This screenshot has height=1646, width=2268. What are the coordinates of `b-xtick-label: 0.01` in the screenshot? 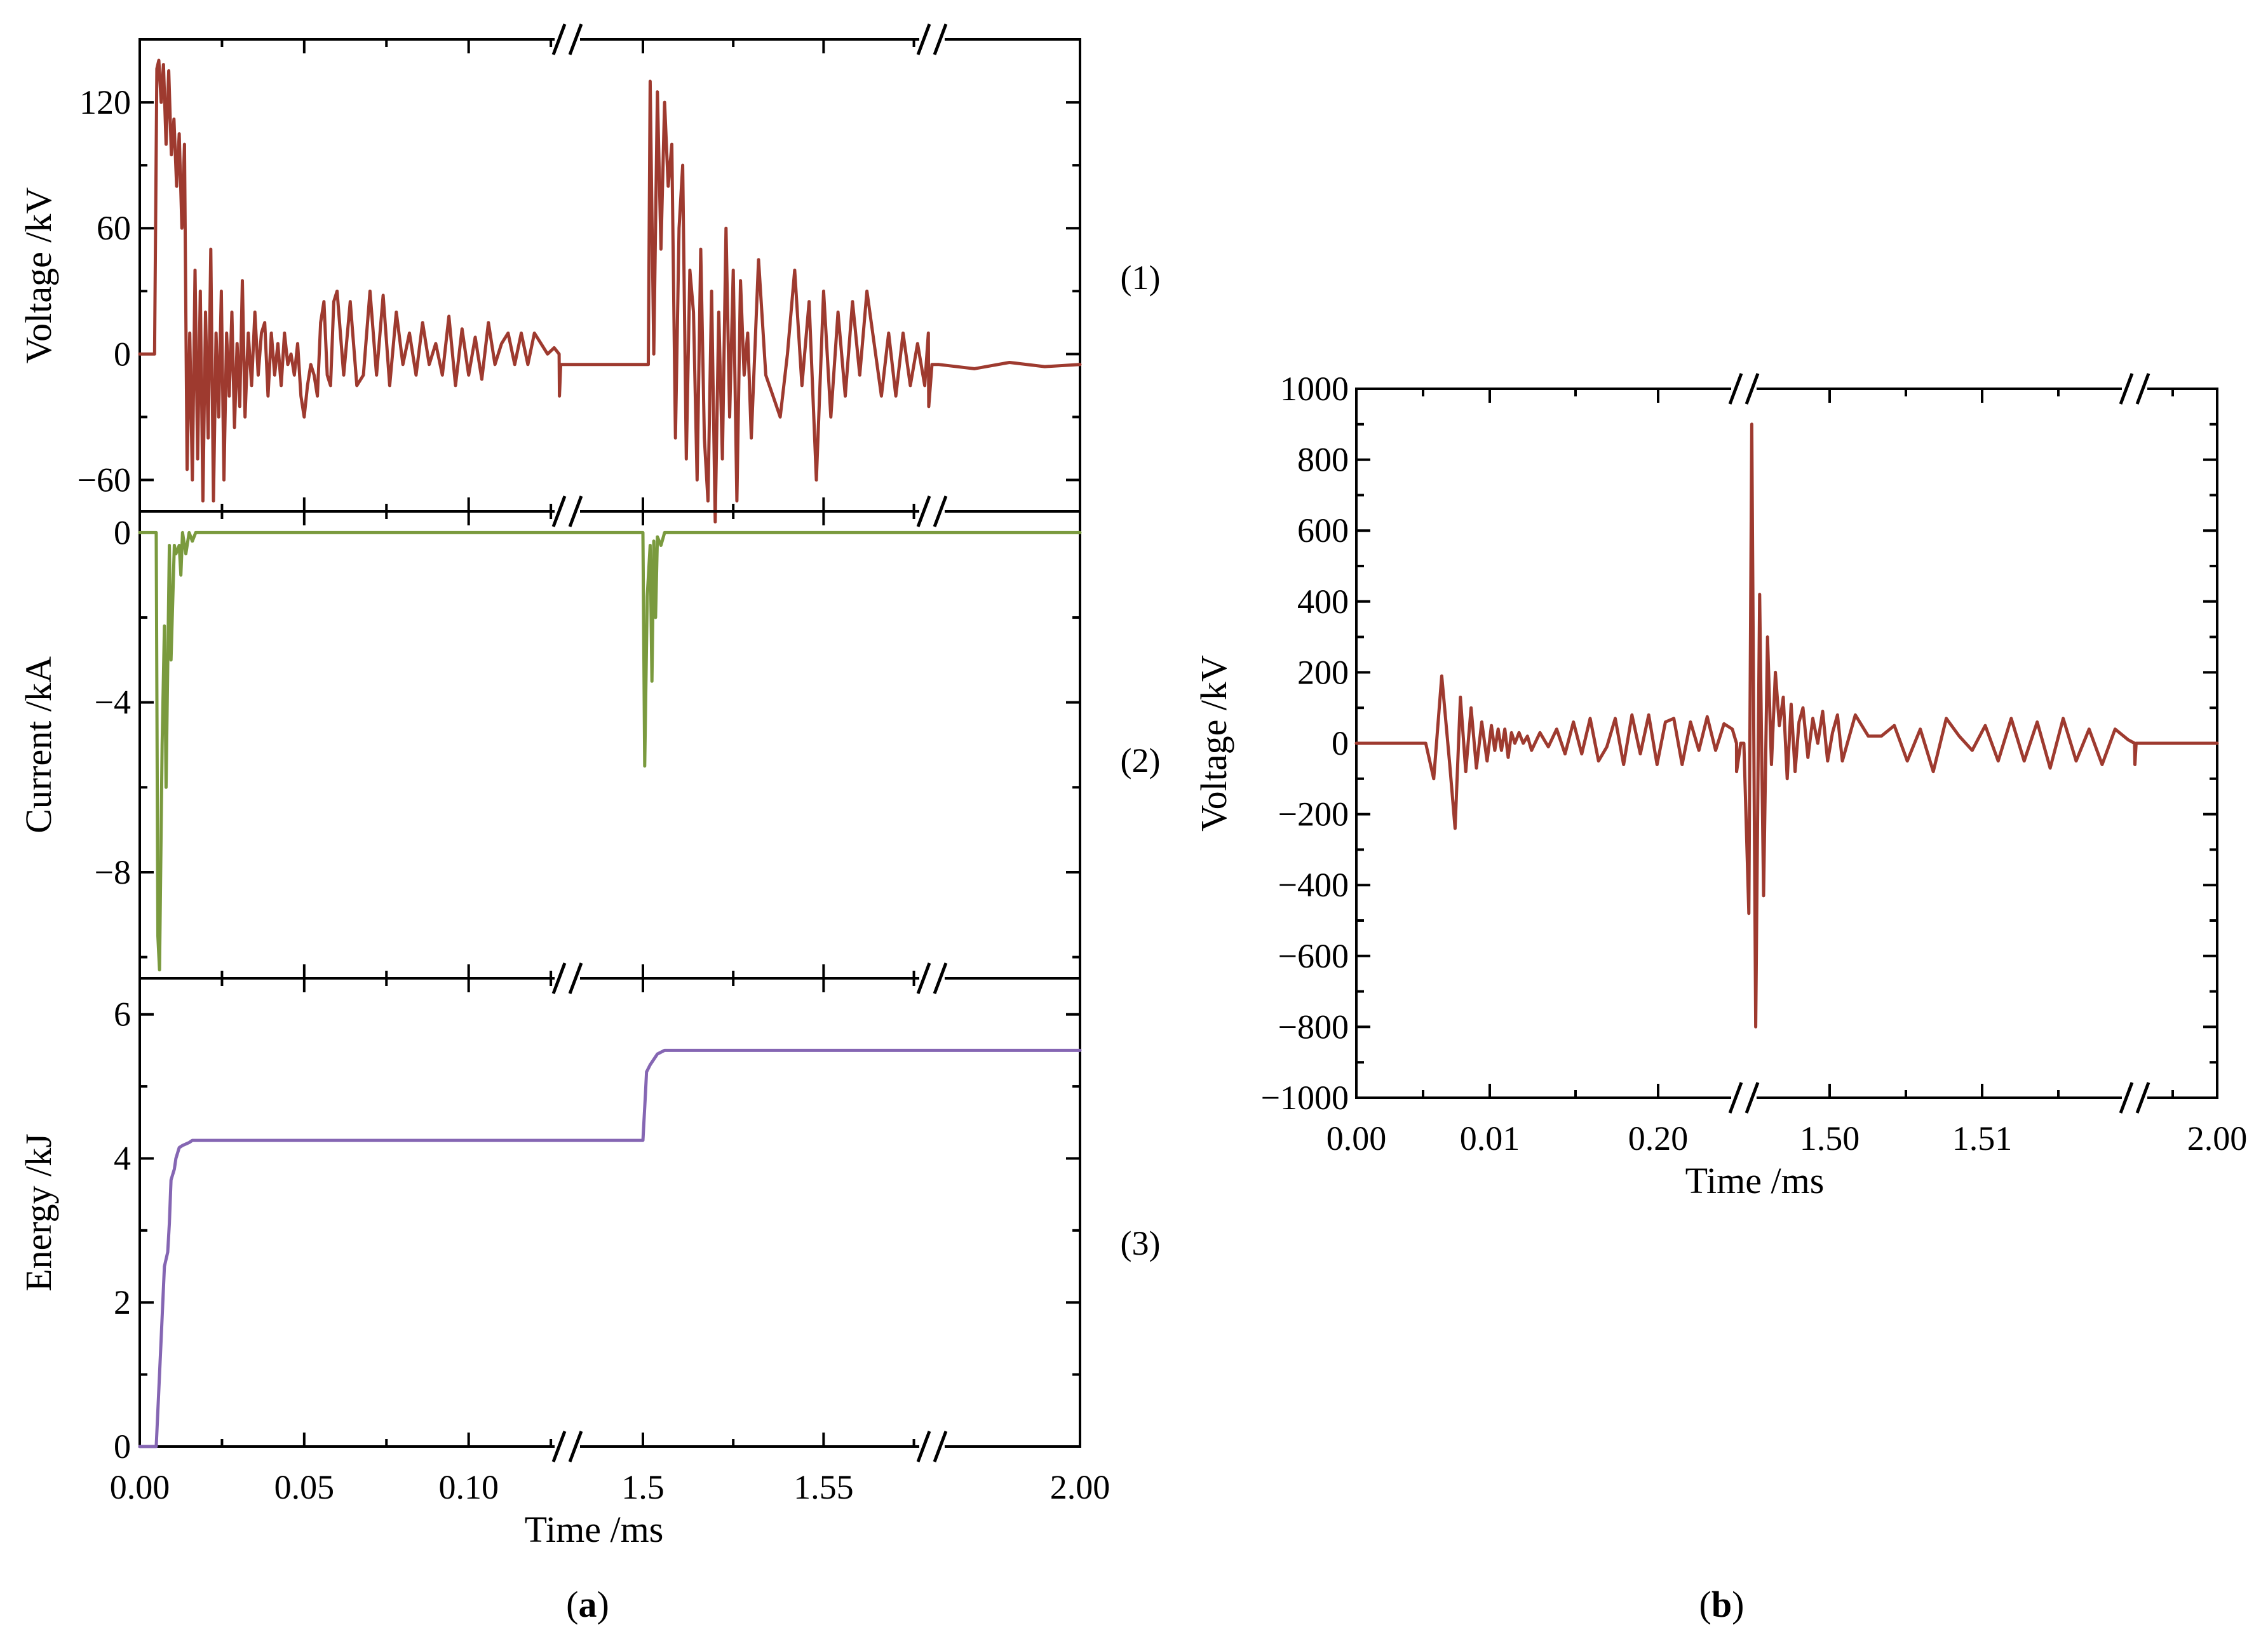 It's located at (1490, 1138).